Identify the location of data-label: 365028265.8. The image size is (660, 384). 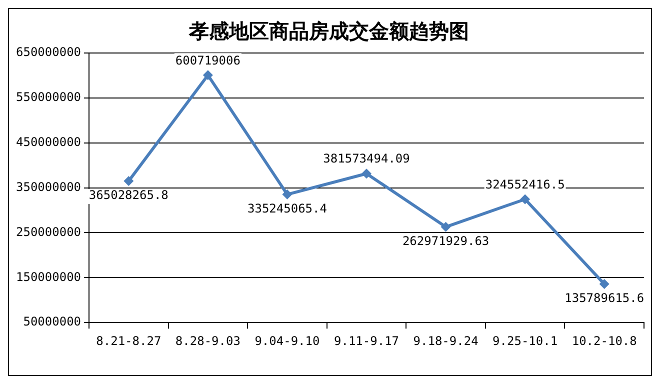
(128, 195).